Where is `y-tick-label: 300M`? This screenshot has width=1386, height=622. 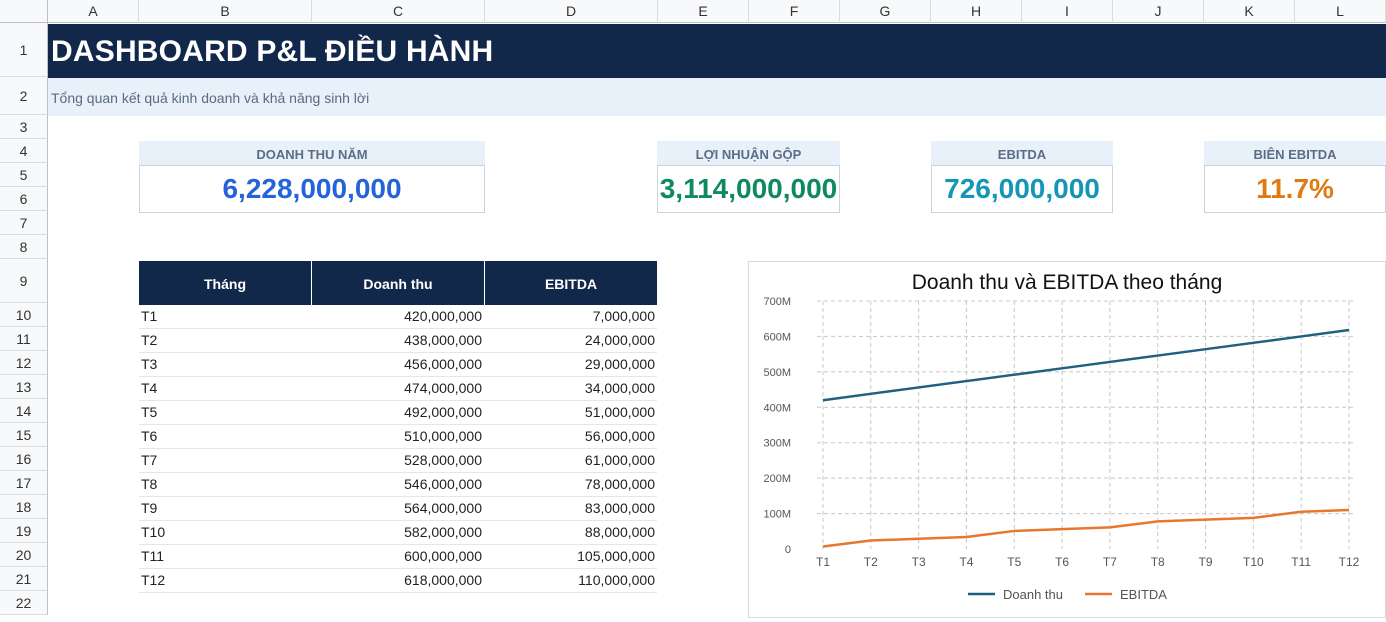
y-tick-label: 300M is located at coordinates (777, 444).